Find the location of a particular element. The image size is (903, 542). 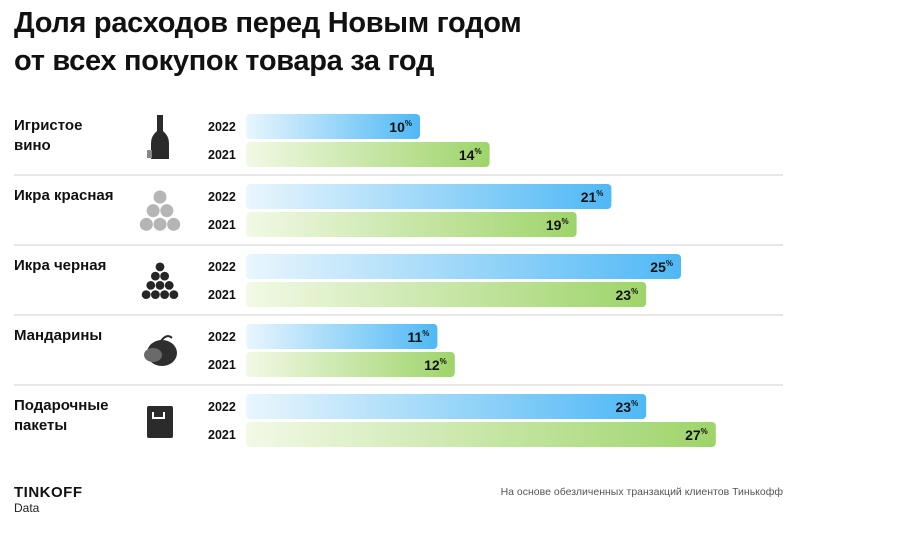

black-caviar-icon is located at coordinates (160, 281).